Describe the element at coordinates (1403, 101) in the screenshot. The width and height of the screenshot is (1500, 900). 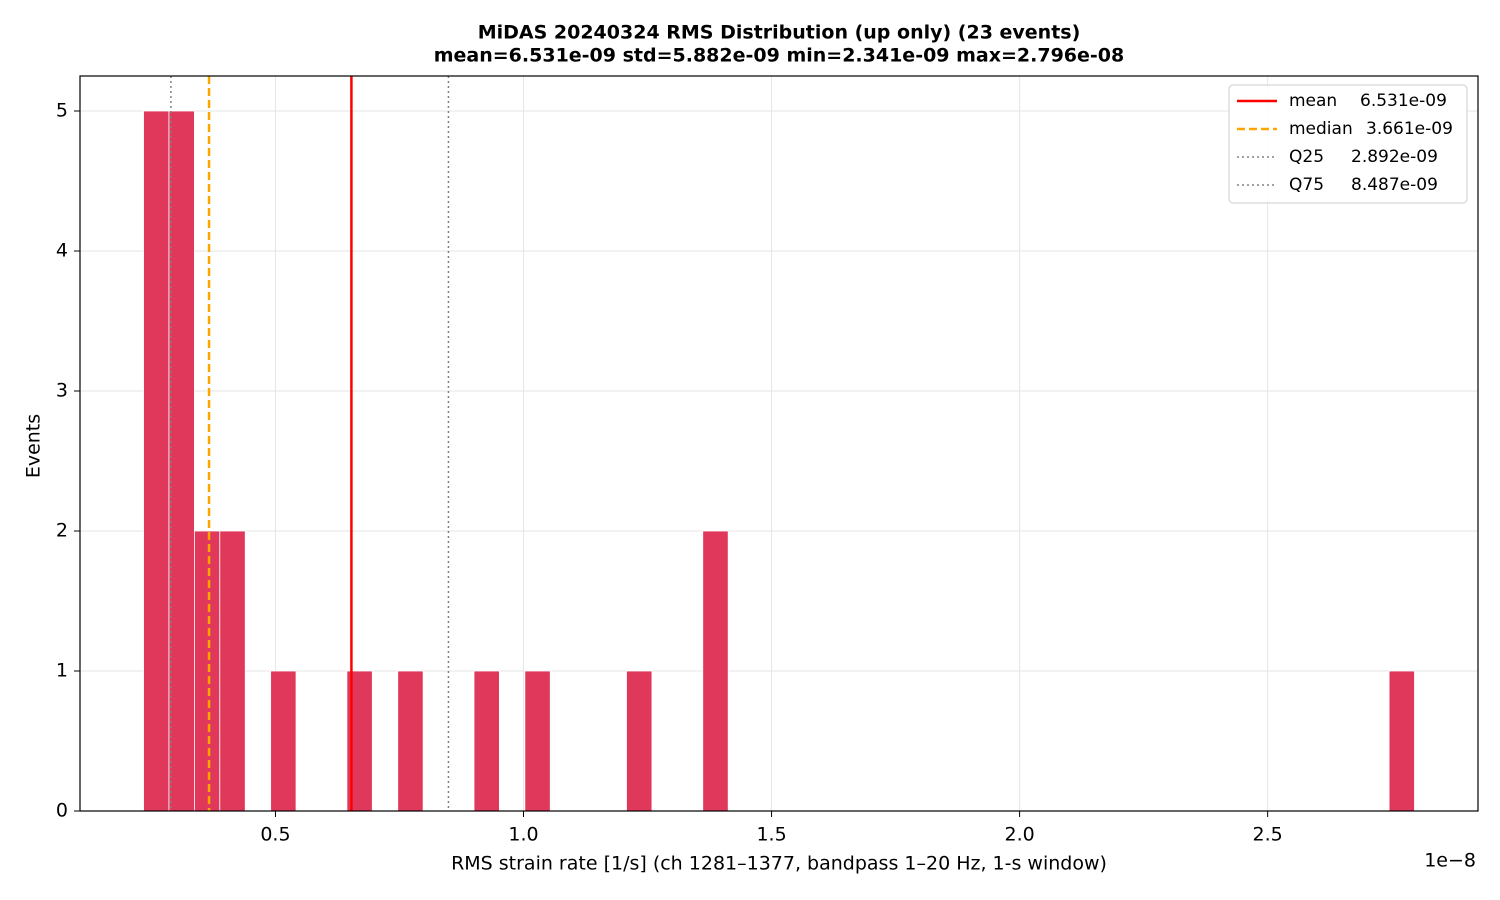
I see `legend-value: 6.531e-09` at that location.